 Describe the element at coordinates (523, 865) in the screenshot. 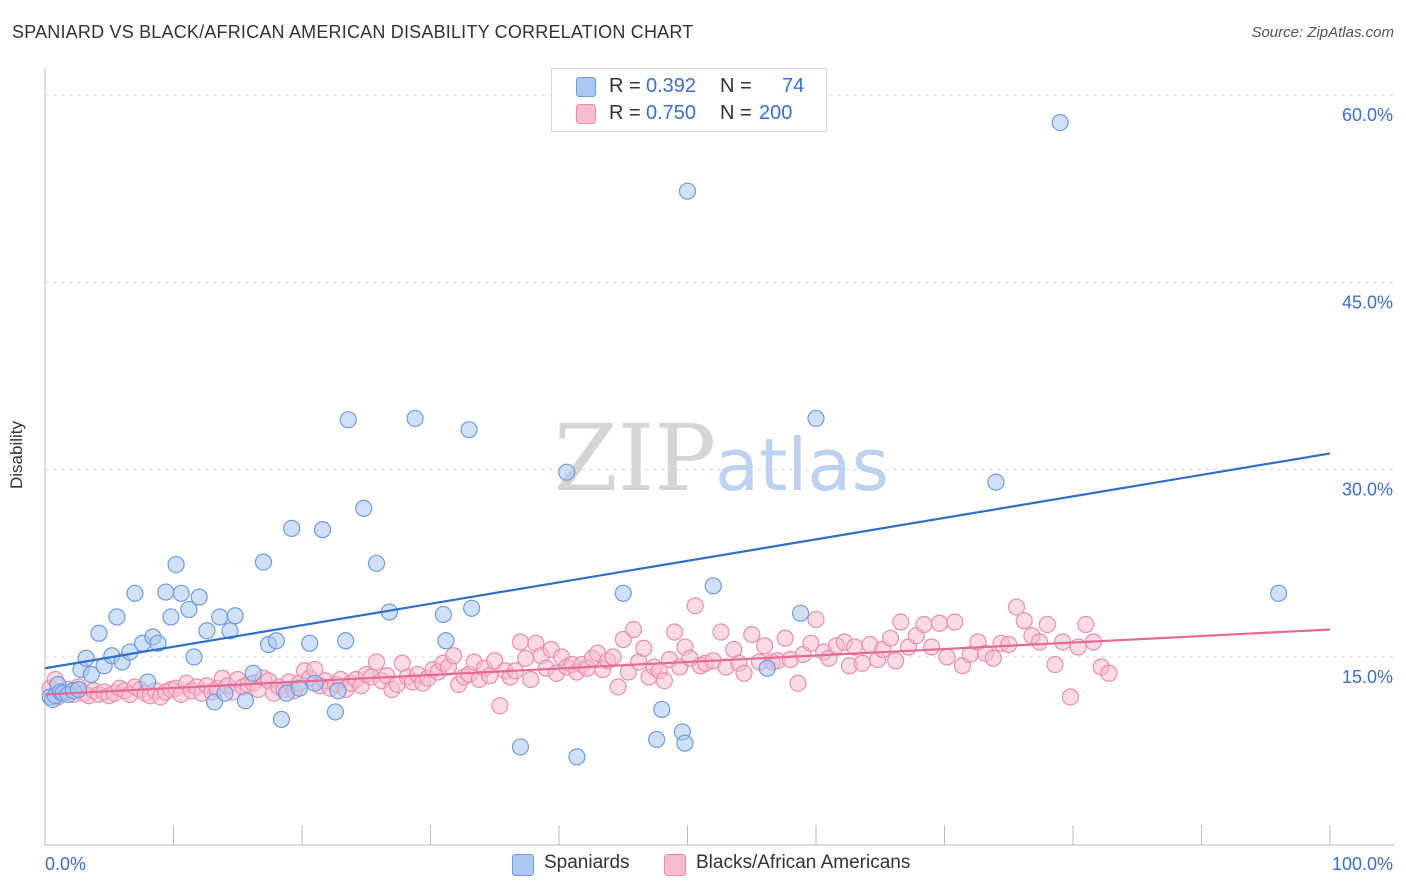

I see `legend-swatch-spaniards` at that location.